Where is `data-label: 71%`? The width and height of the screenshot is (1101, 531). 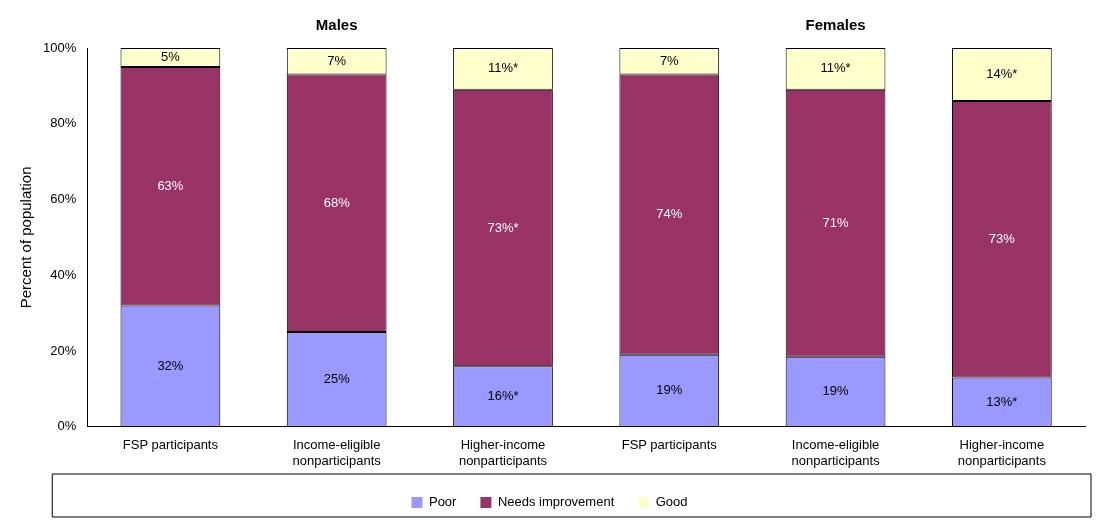 data-label: 71% is located at coordinates (836, 222).